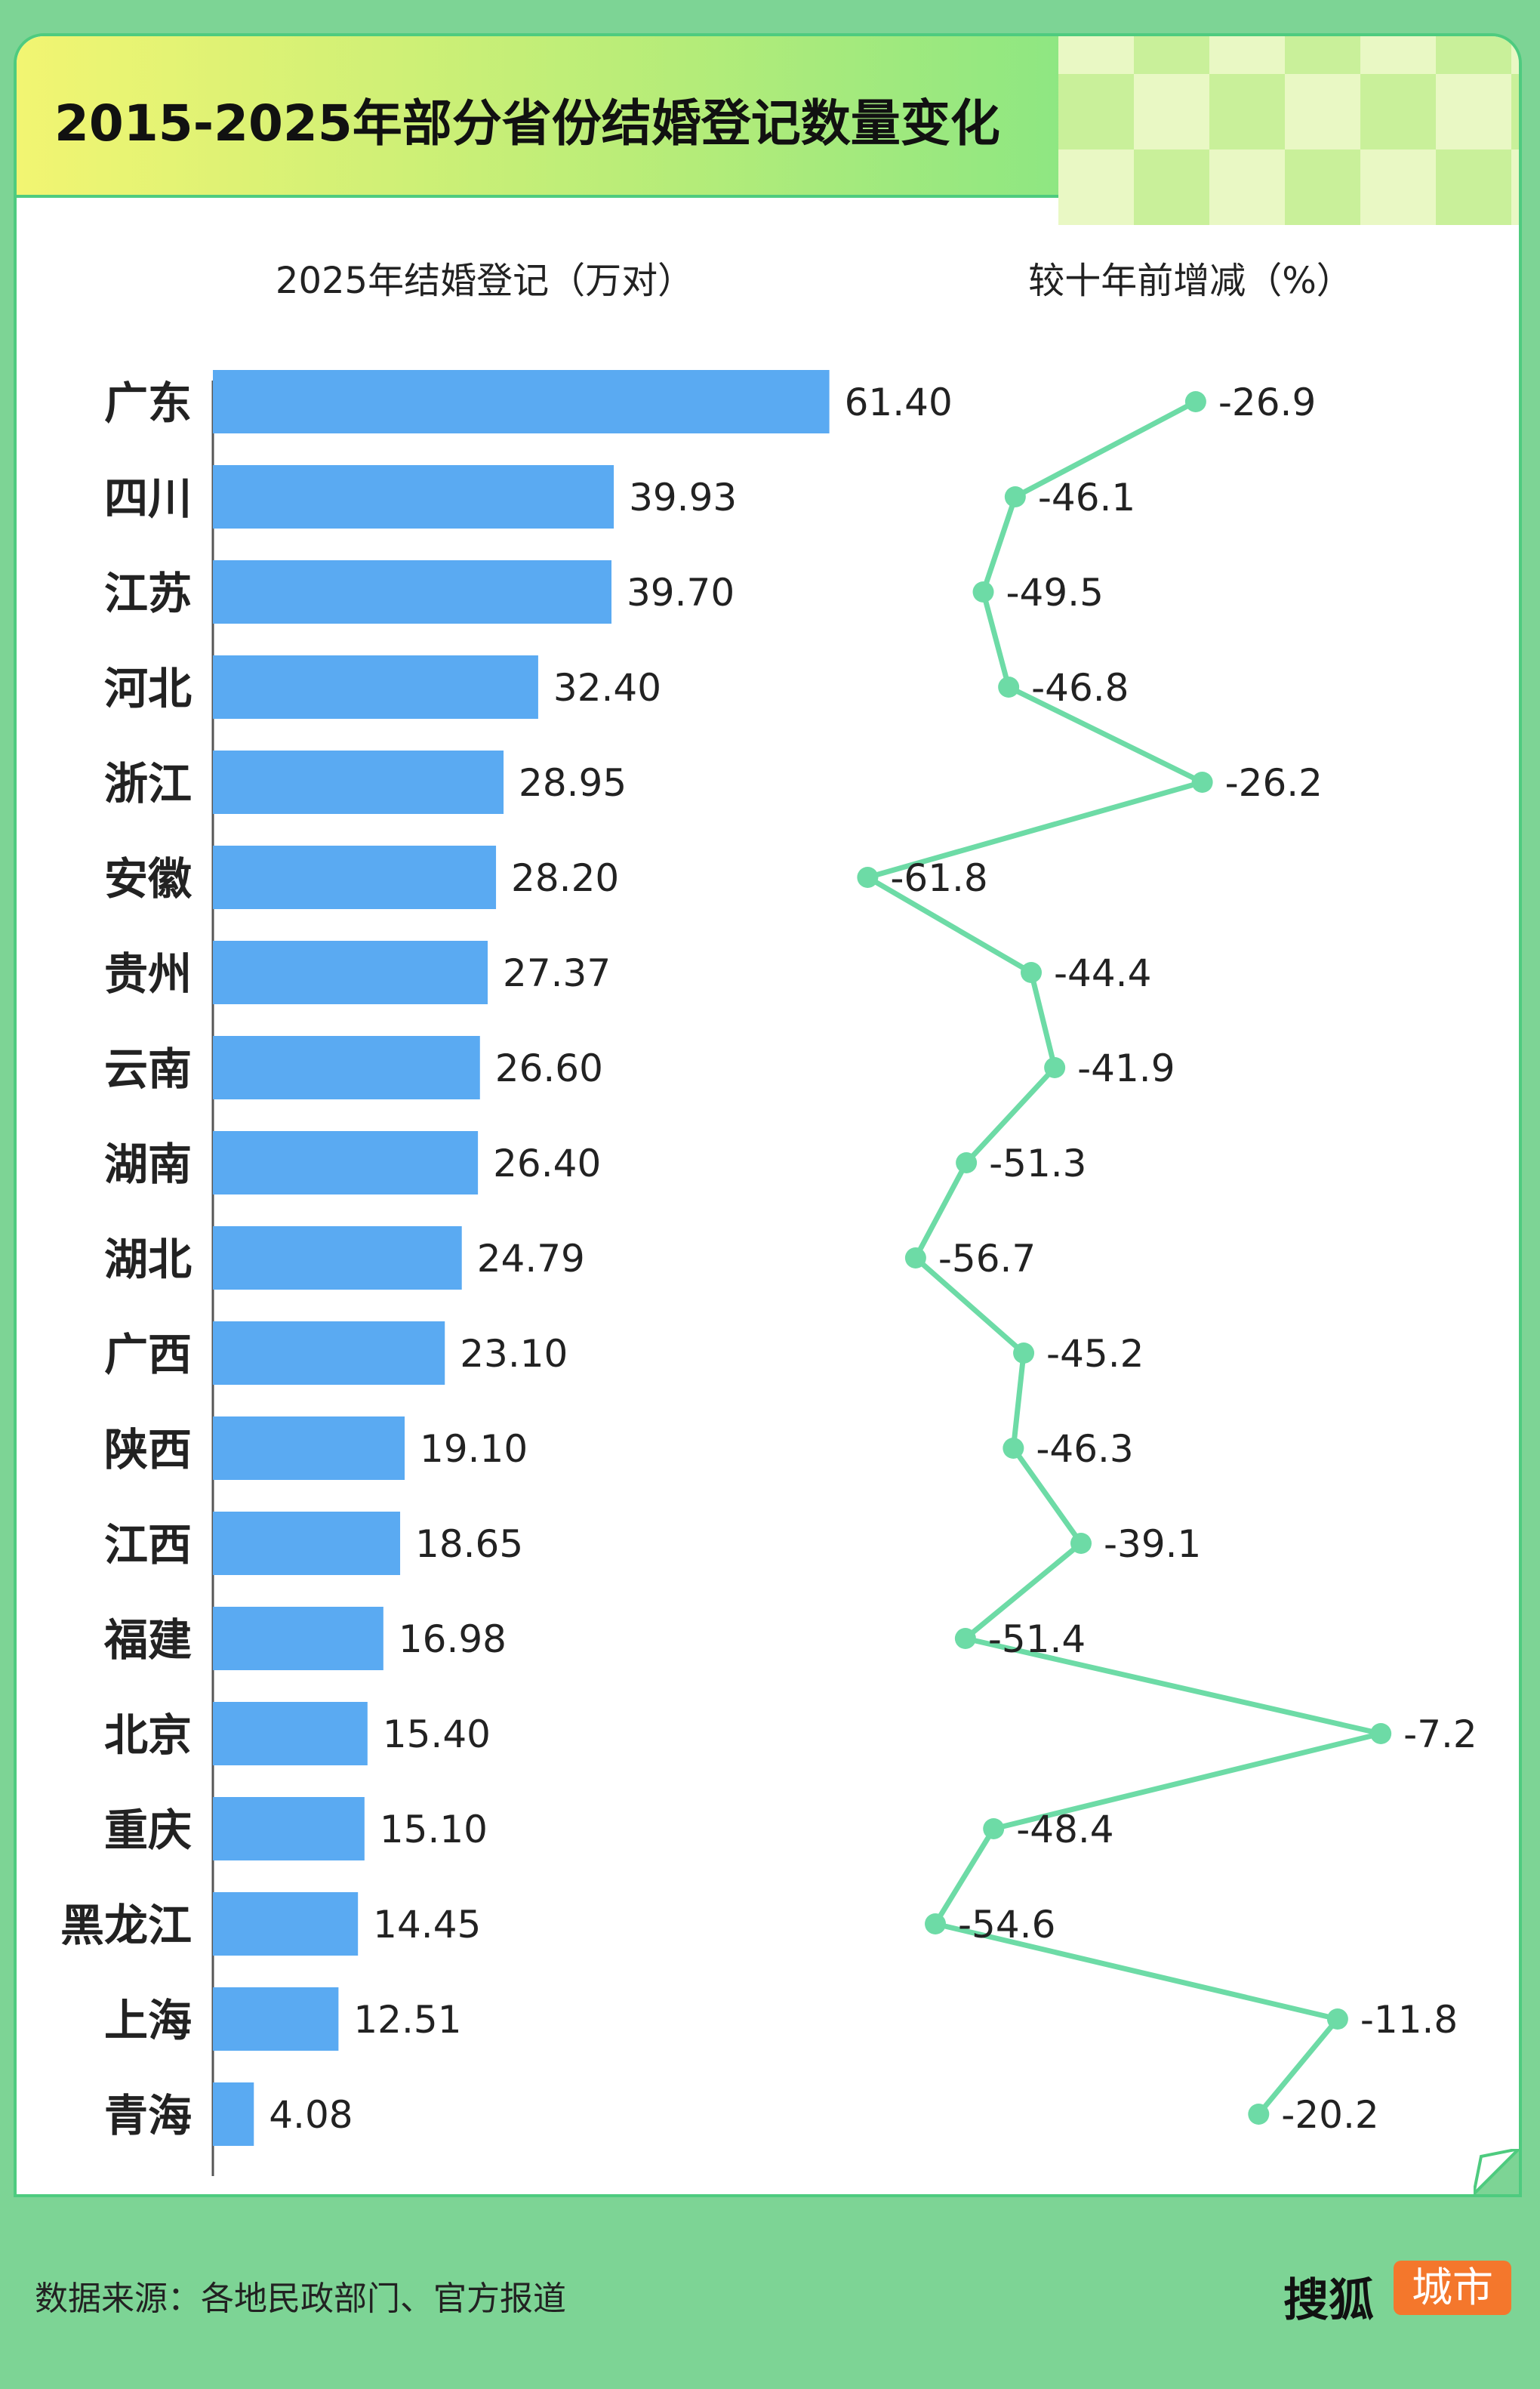 The height and width of the screenshot is (2389, 1540). Describe the element at coordinates (148, 1830) in the screenshot. I see `category-label: 重庆` at that location.